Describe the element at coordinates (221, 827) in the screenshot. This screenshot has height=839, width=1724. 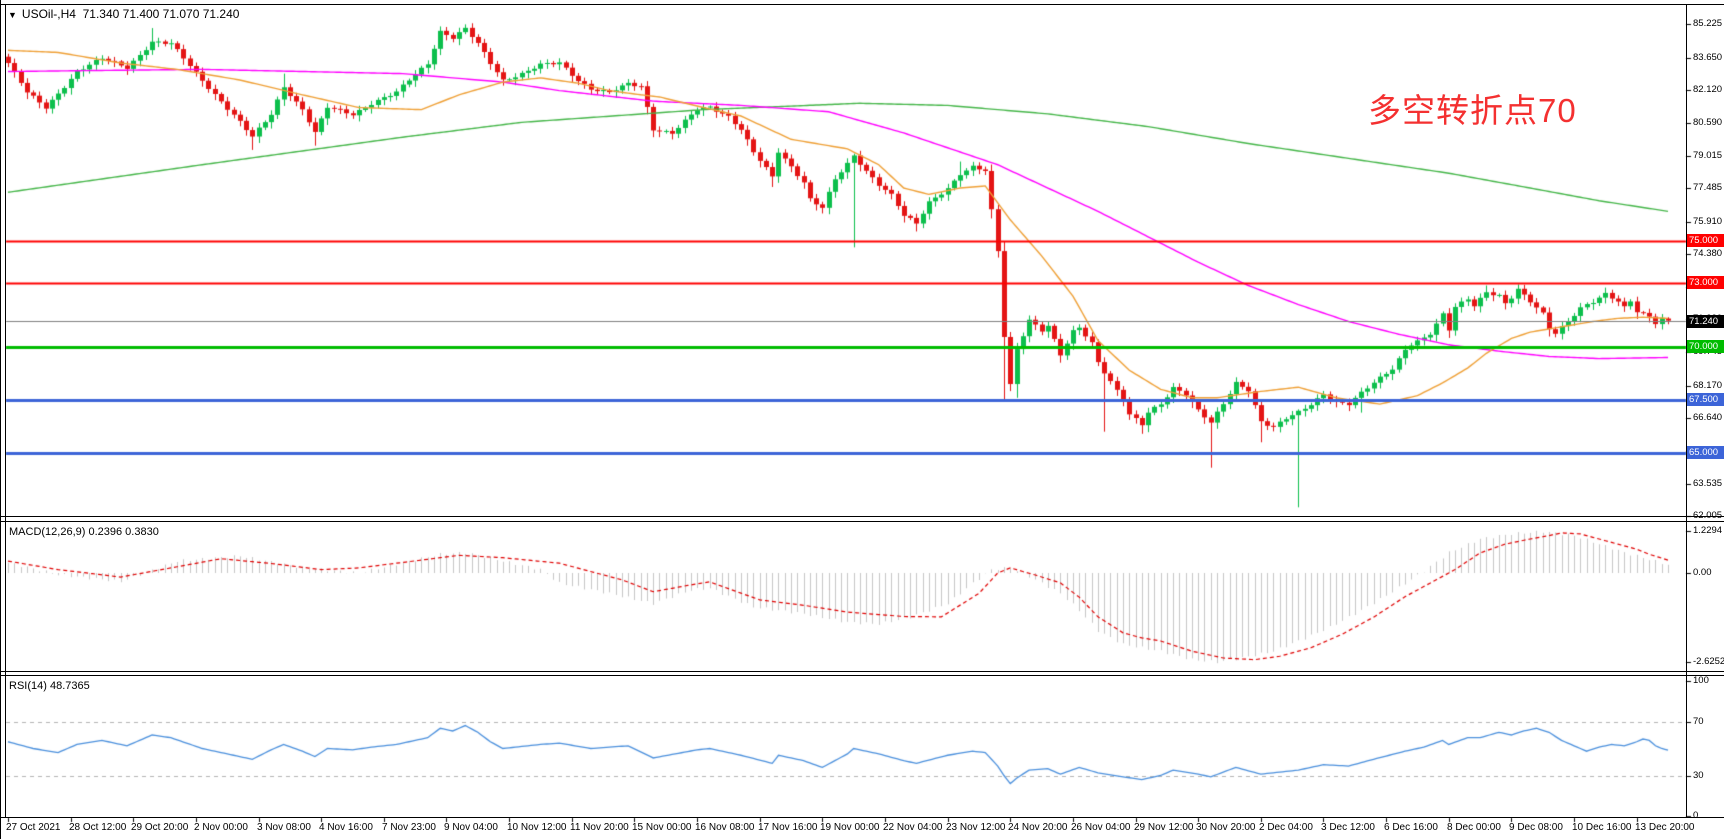
I see `time-axis-label: 2 Nov 00:00` at that location.